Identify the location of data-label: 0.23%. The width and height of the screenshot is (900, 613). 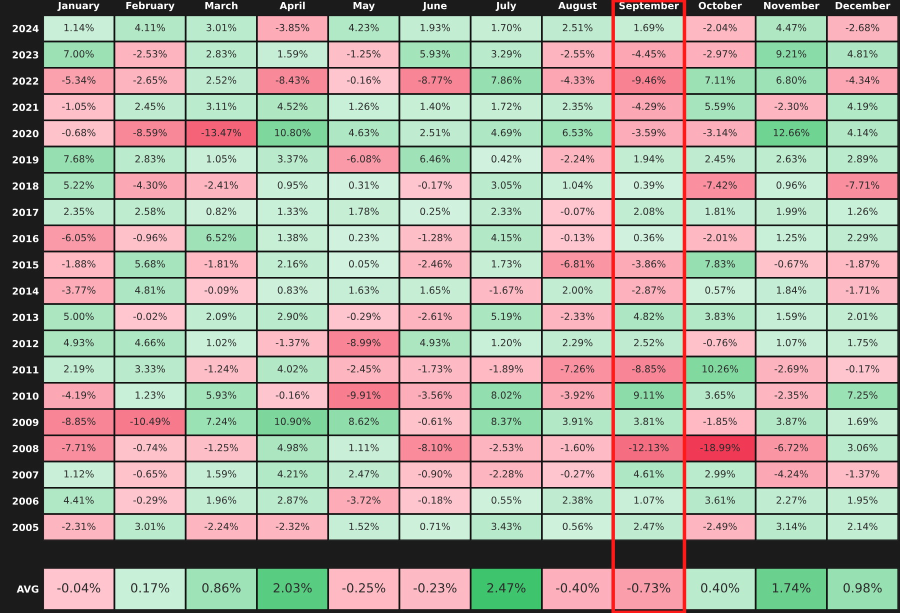
(364, 238).